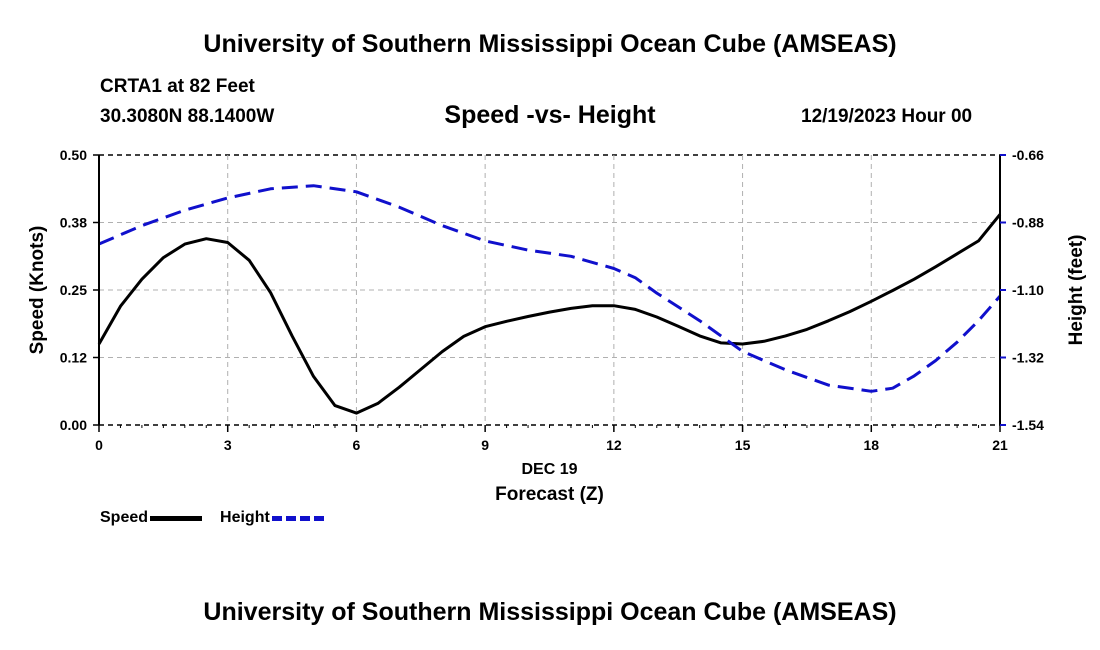 This screenshot has width=1100, height=650. What do you see at coordinates (37, 290) in the screenshot?
I see `y-axis-title: Speed (Knots)` at bounding box center [37, 290].